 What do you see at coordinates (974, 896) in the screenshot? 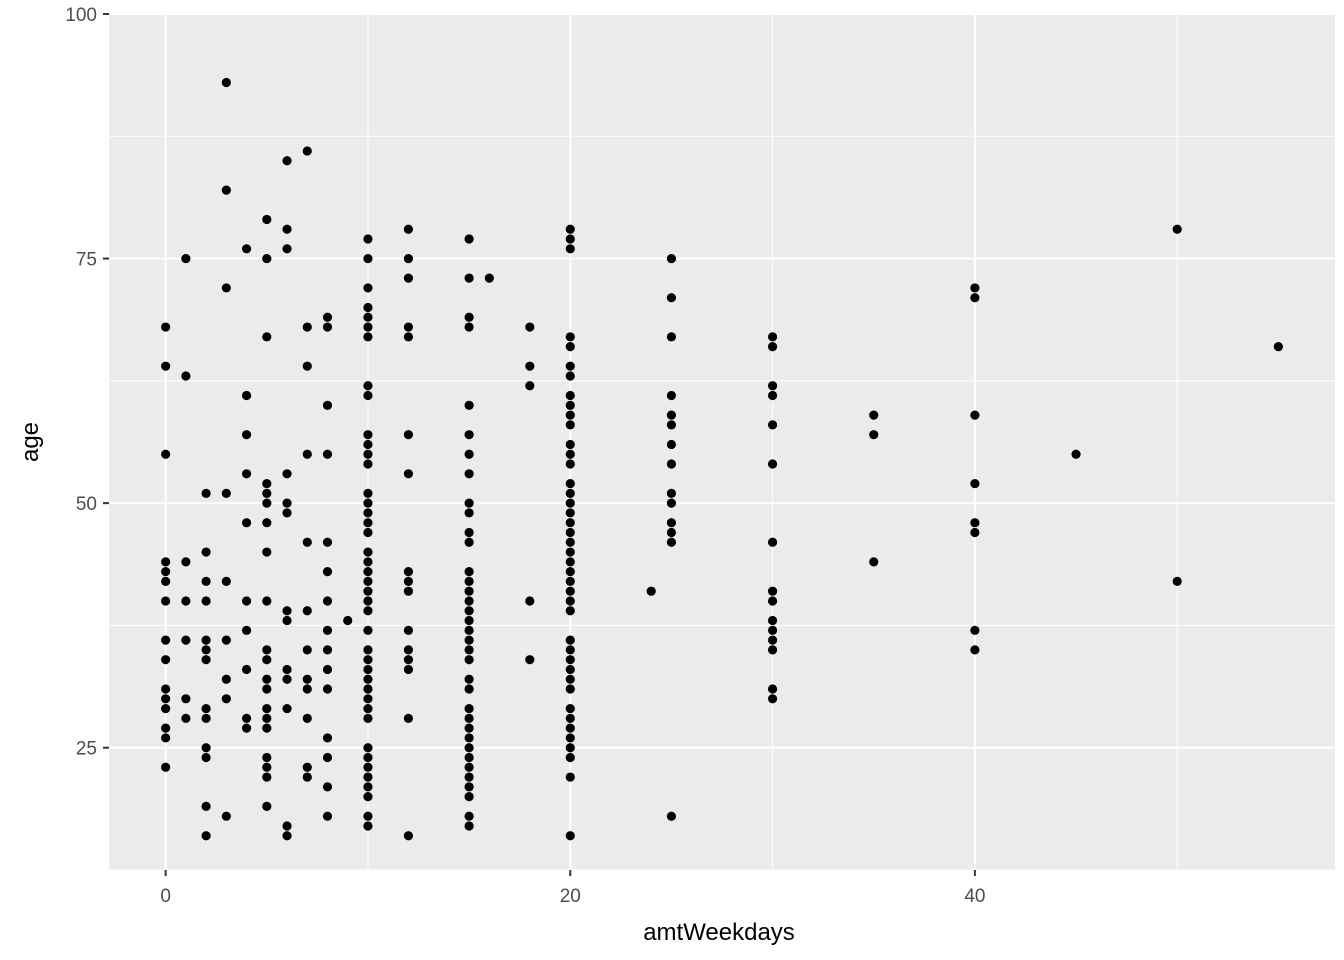
I see `x-tick-label: 40` at bounding box center [974, 896].